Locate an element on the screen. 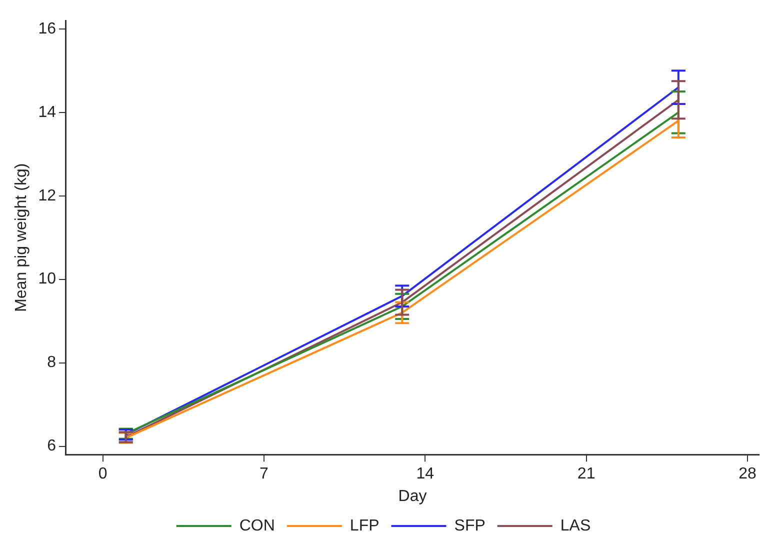 This screenshot has height=552, width=781. y-tick-label: 10 is located at coordinates (47, 279).